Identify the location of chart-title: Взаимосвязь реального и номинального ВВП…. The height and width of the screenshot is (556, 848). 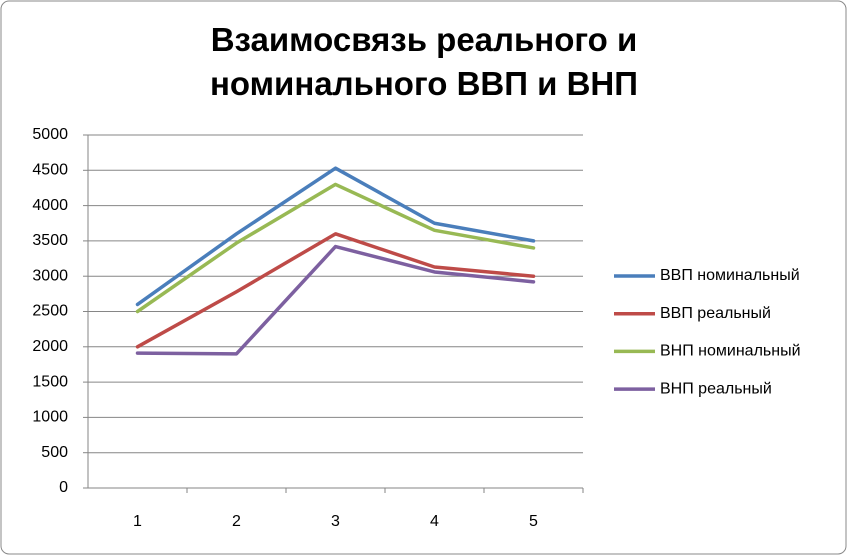
(423, 61).